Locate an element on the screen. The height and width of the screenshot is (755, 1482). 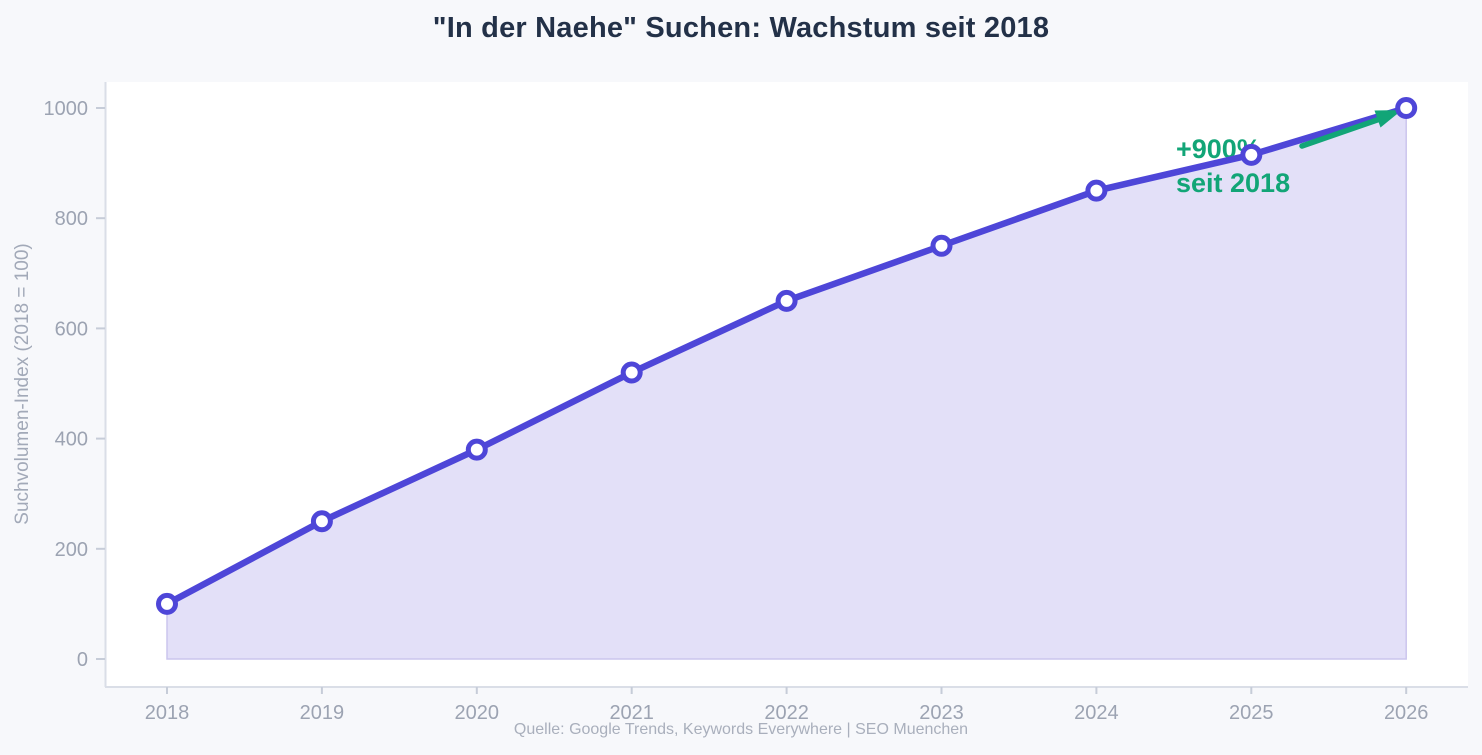
x-tick-label: 2018 is located at coordinates (167, 713).